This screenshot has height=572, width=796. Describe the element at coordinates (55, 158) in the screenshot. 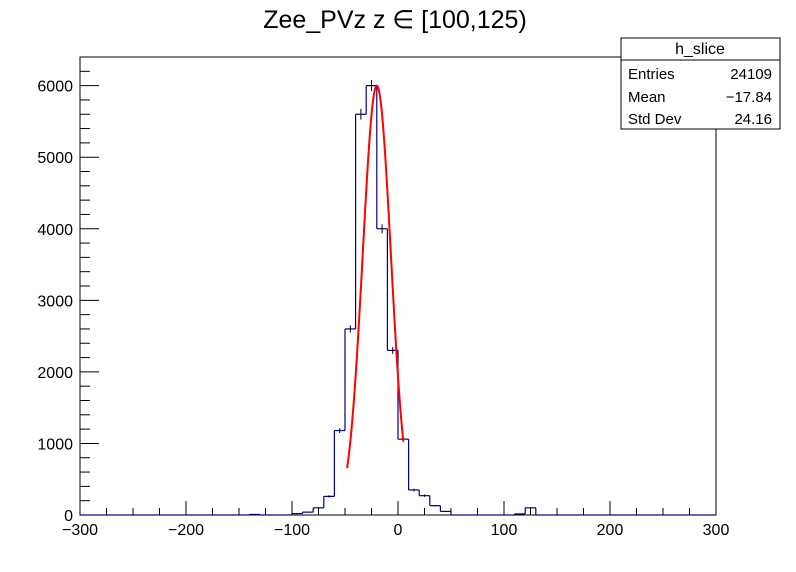

I see `y-tick-label: 5000` at that location.